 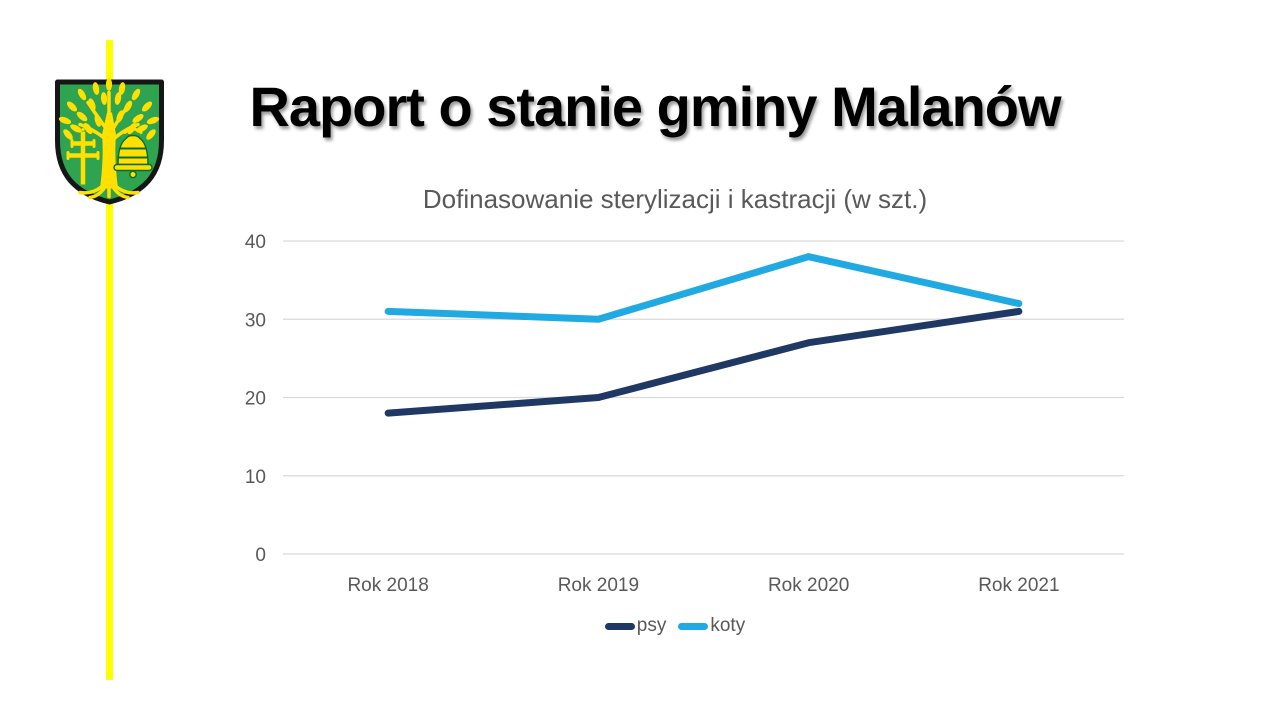 I want to click on vertical-accent-line, so click(x=109, y=360).